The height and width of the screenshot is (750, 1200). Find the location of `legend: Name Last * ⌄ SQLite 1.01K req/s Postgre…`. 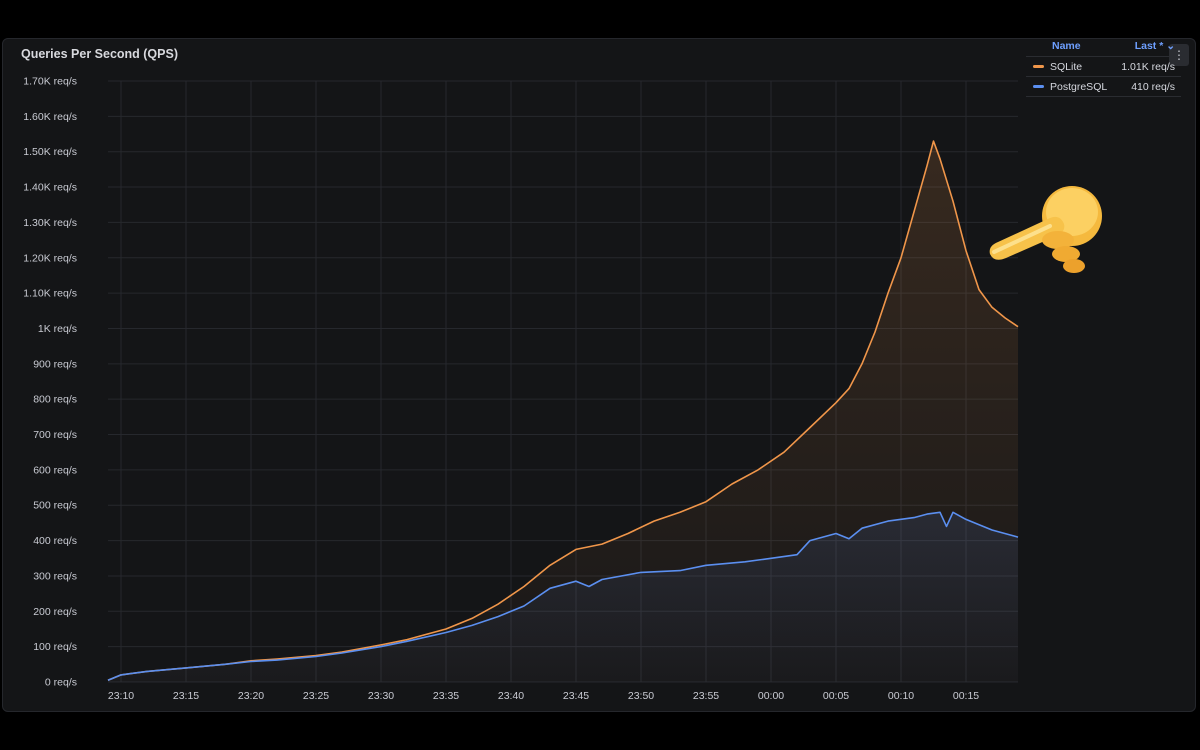

legend: Name Last * ⌄ SQLite 1.01K req/s Postgre… is located at coordinates (1103, 66).